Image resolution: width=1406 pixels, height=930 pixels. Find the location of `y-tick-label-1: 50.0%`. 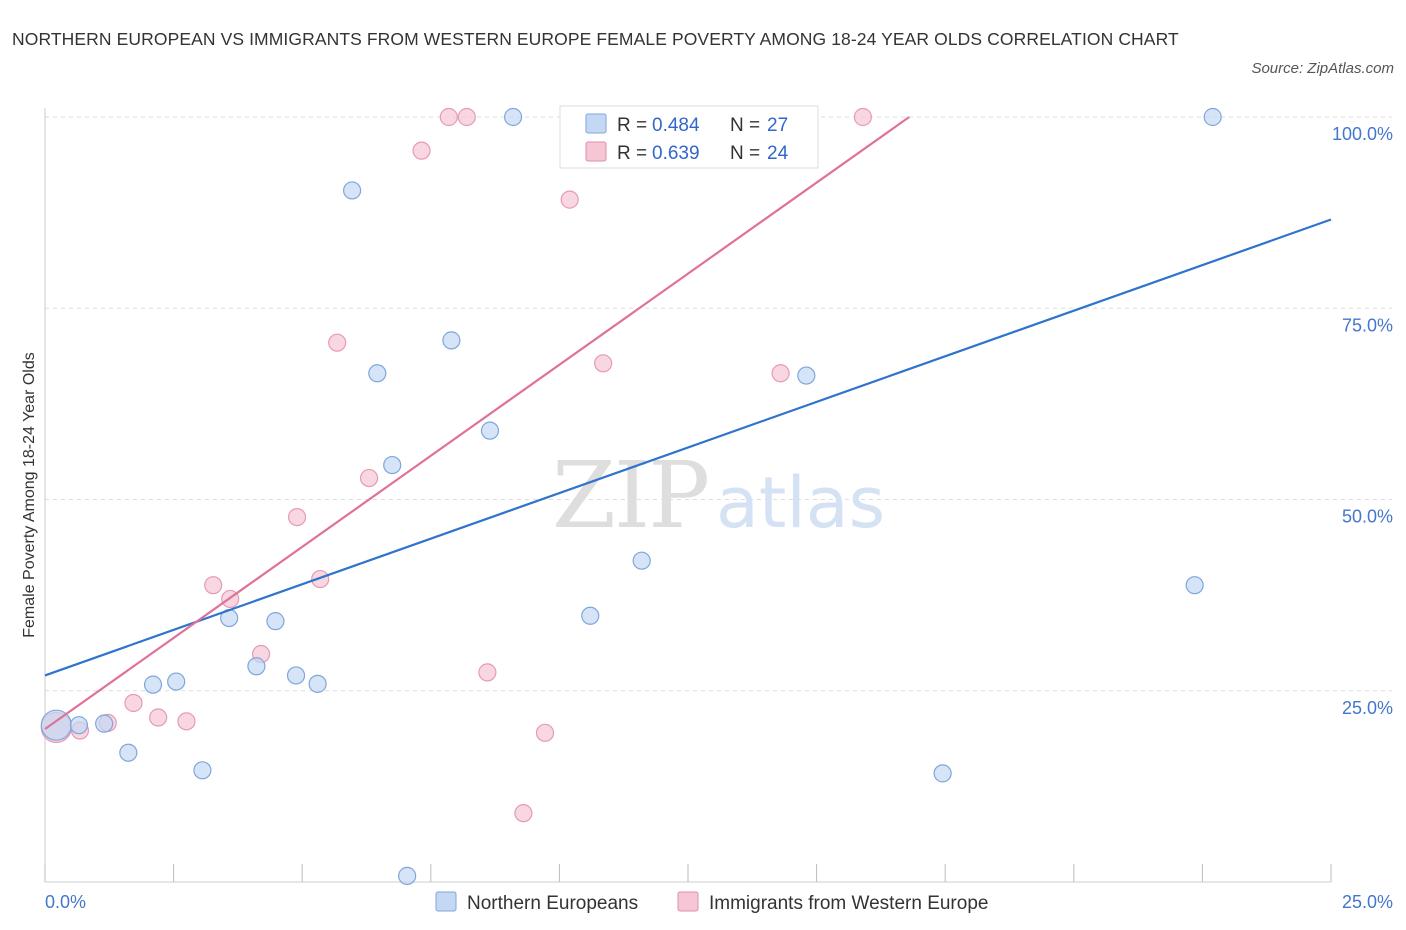

y-tick-label-1: 50.0% is located at coordinates (1367, 517).